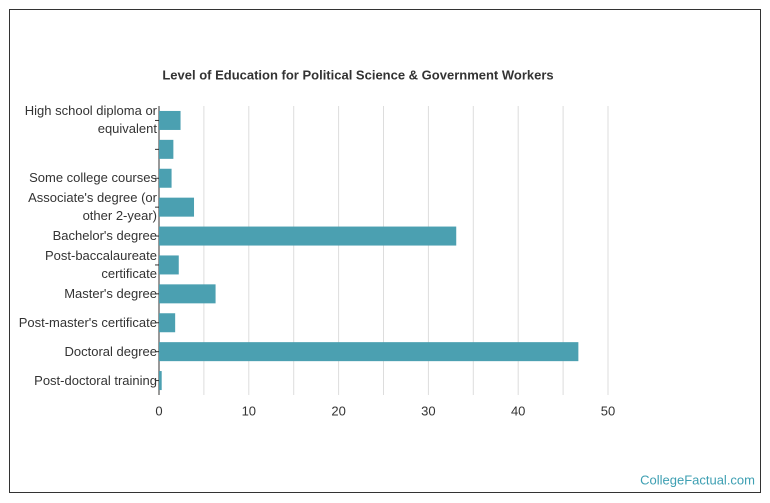 This screenshot has width=770, height=503. I want to click on x-tick-label: 20, so click(338, 410).